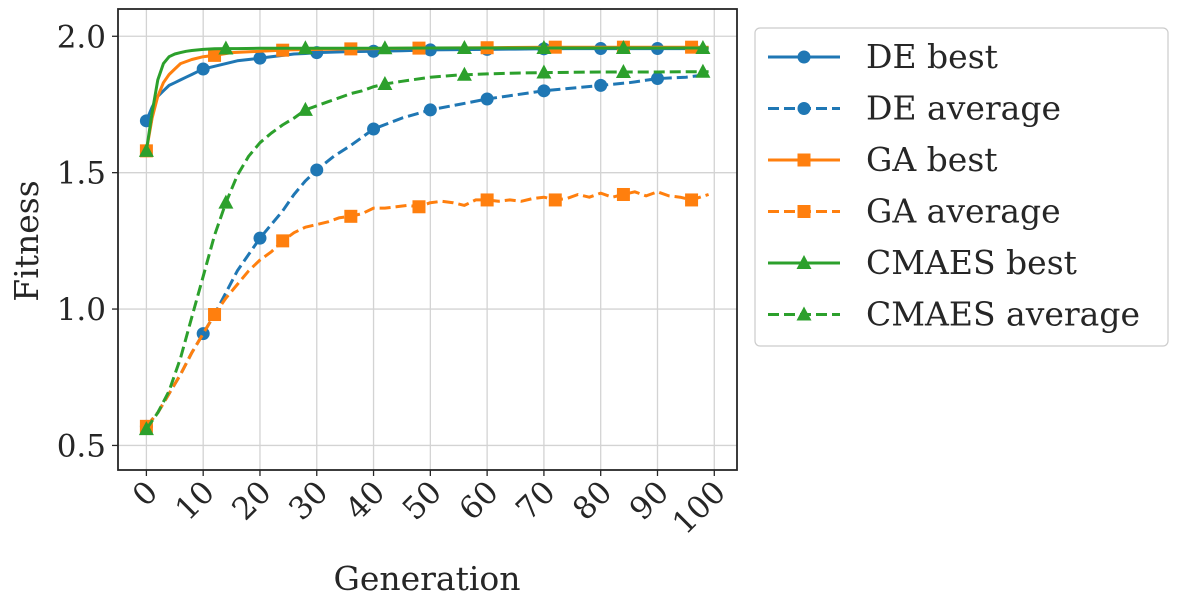  Describe the element at coordinates (81, 174) in the screenshot. I see `y-tick-label: 1.5` at that location.